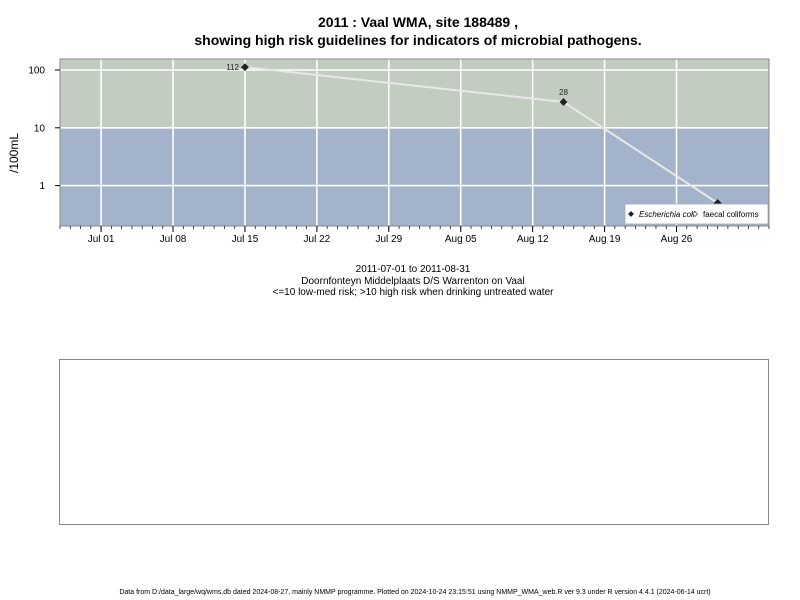 This screenshot has width=800, height=600. Describe the element at coordinates (563, 92) in the screenshot. I see `data-label: 28` at that location.